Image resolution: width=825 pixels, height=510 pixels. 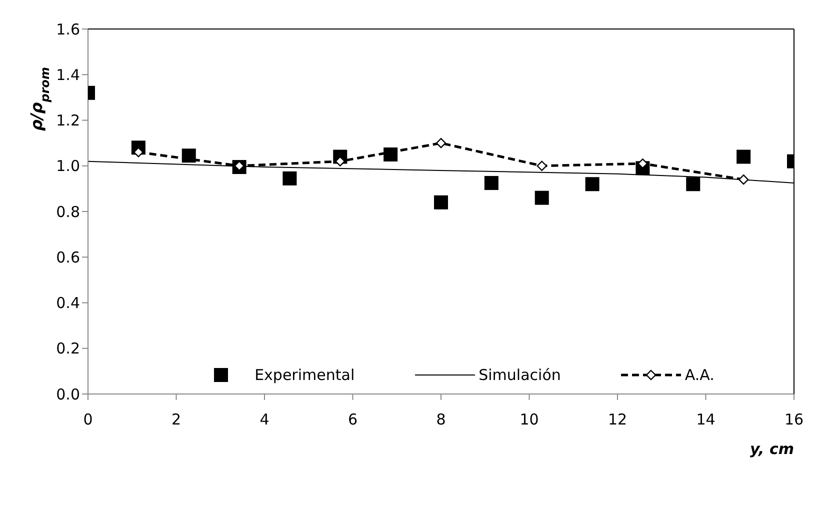 What do you see at coordinates (304, 375) in the screenshot?
I see `legend-label: Experimental` at bounding box center [304, 375].